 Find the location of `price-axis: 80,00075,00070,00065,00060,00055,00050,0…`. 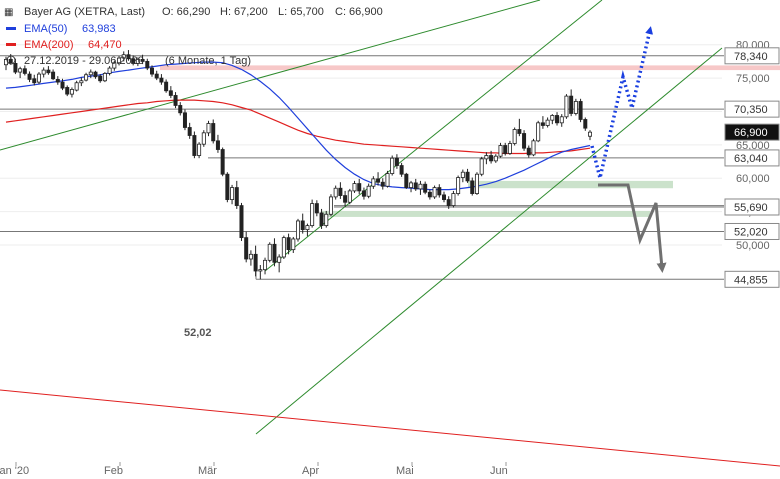

price-axis: 80,00075,00070,00065,00060,00055,00050,0… is located at coordinates (752, 164).